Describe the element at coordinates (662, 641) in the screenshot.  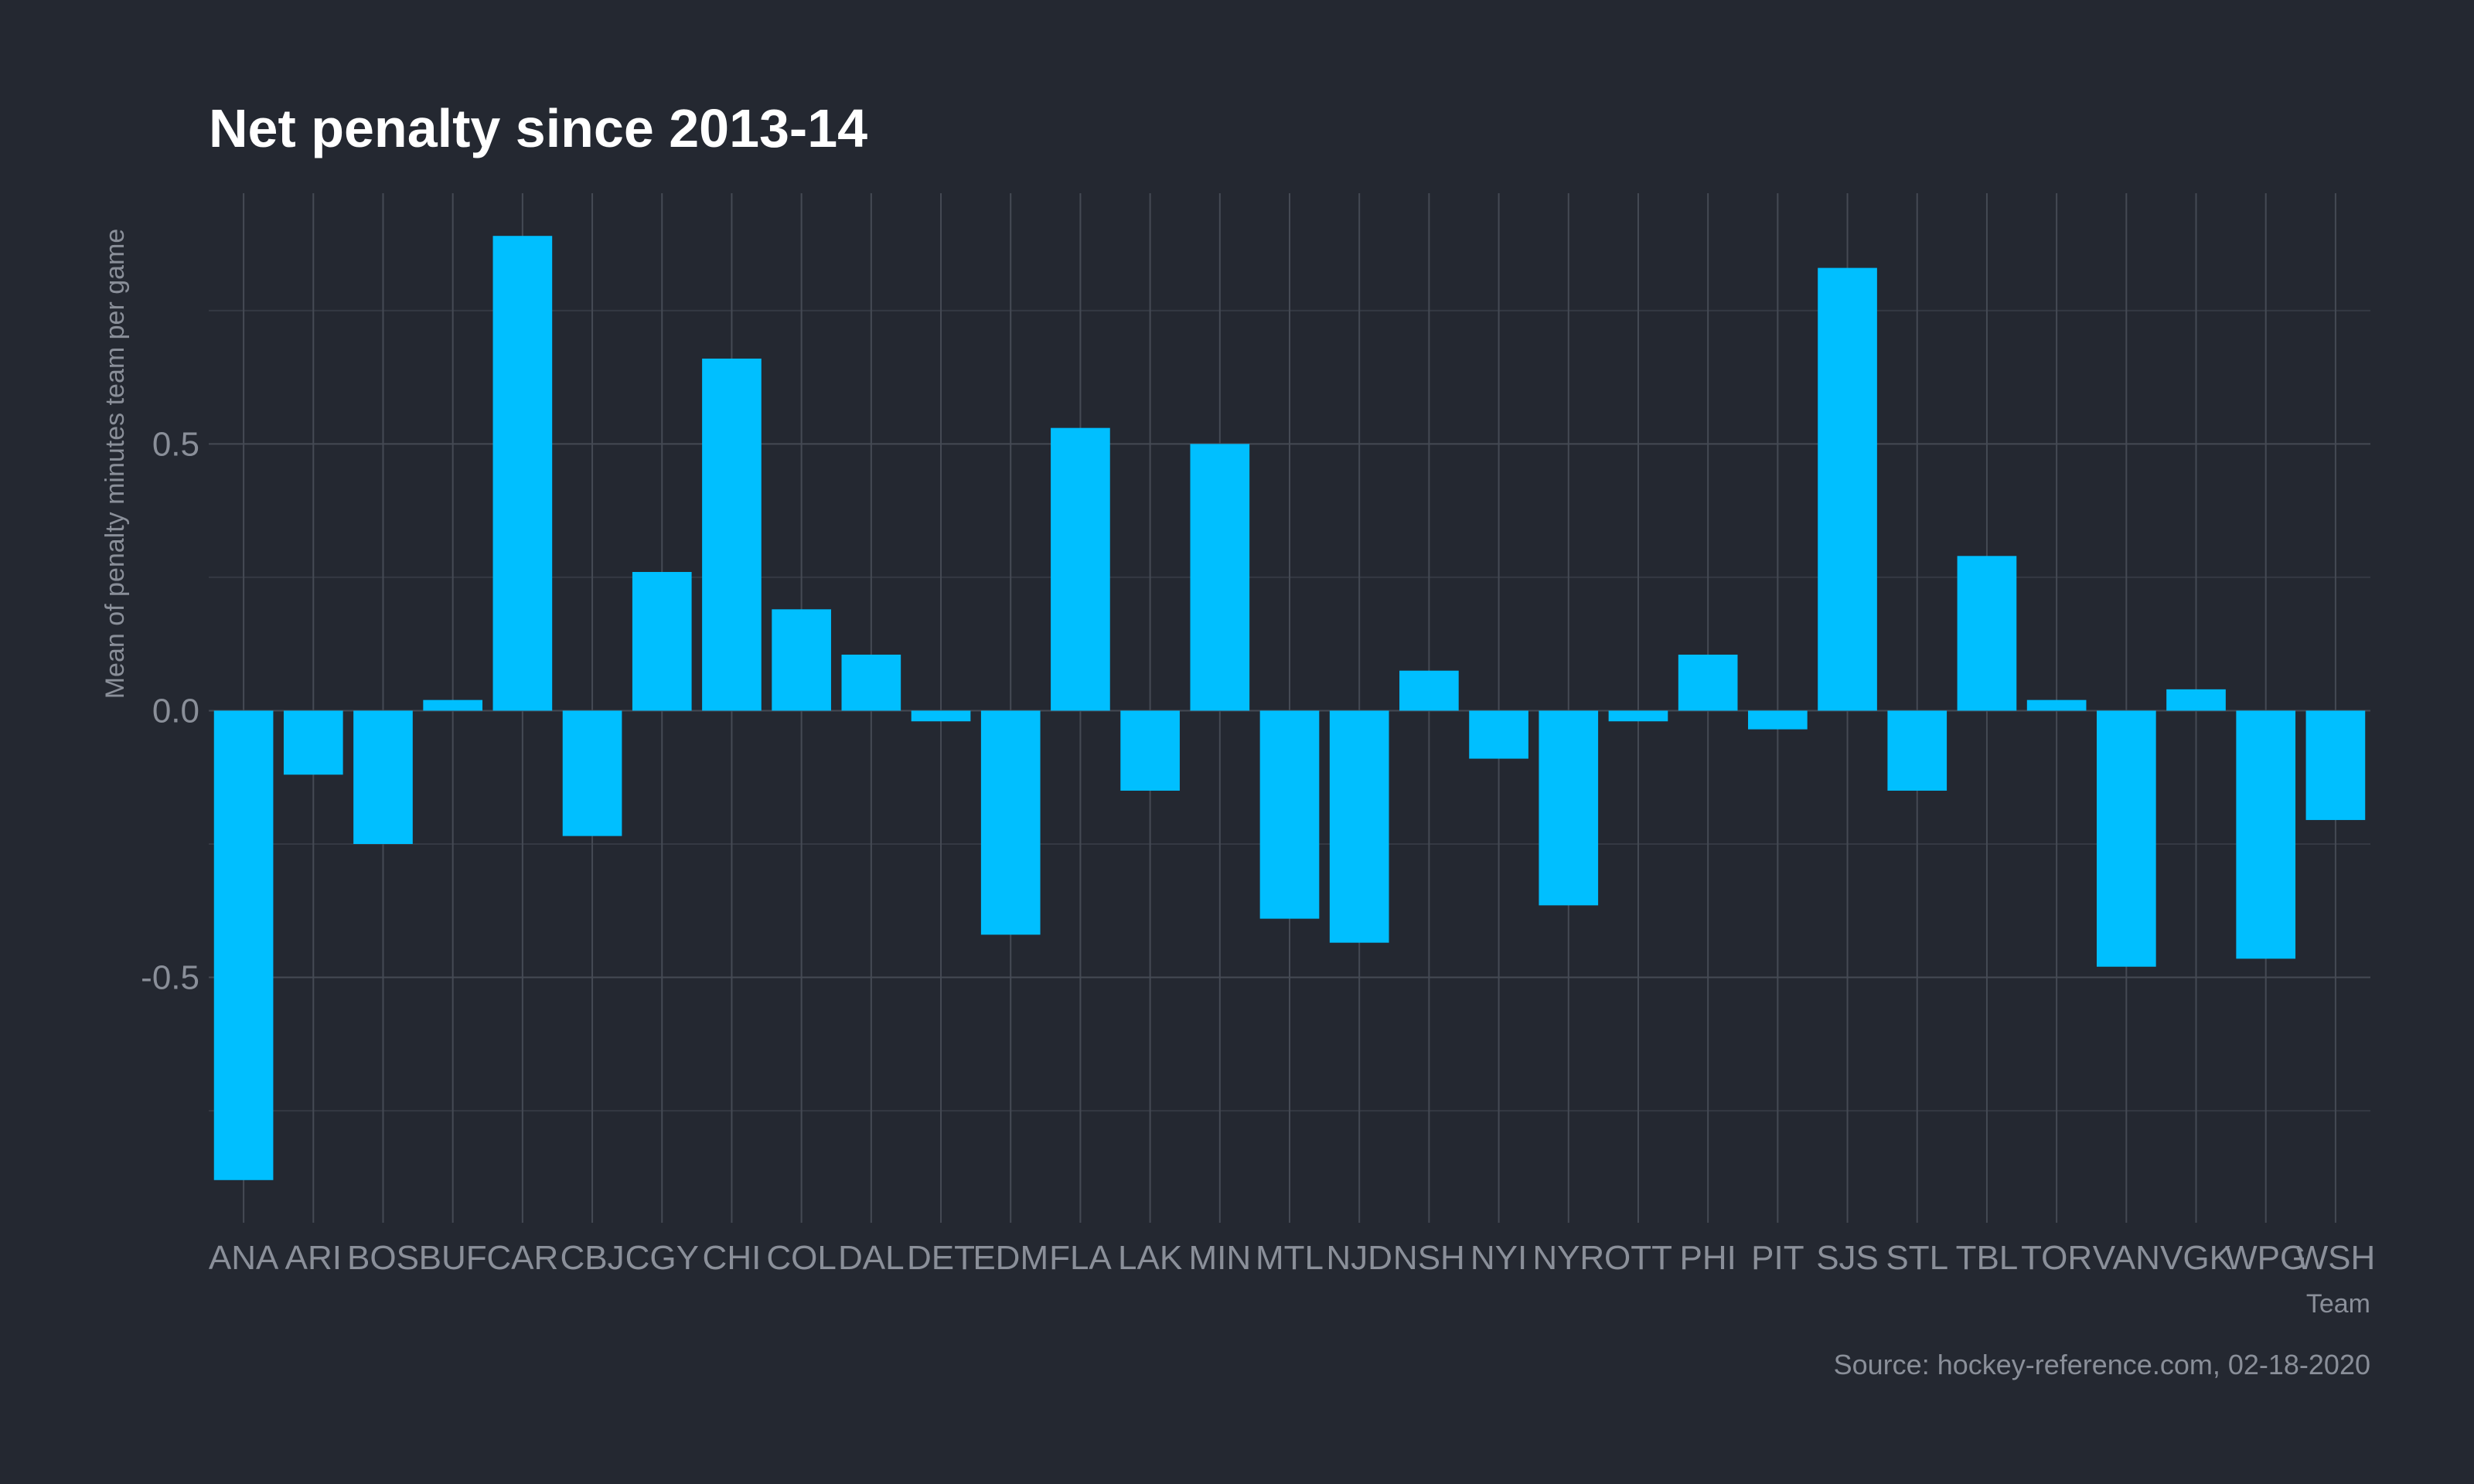
I see `bar-cgy` at that location.